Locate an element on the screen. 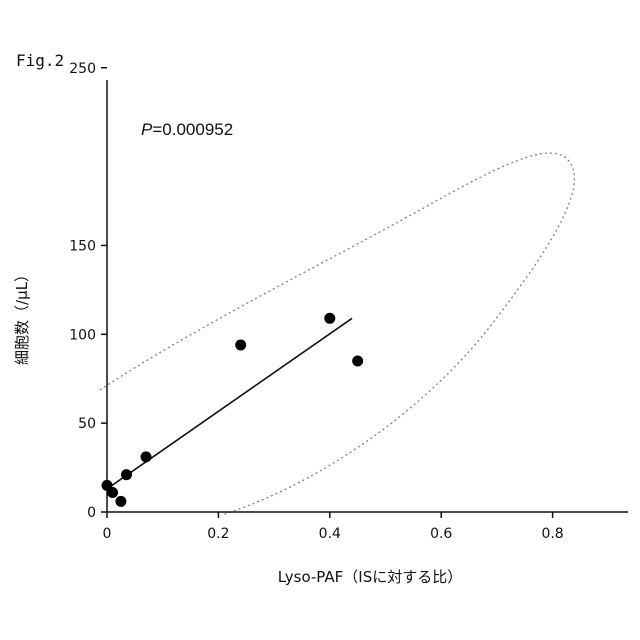 This screenshot has height=640, width=640. y-tick-label: 0 is located at coordinates (91, 513).